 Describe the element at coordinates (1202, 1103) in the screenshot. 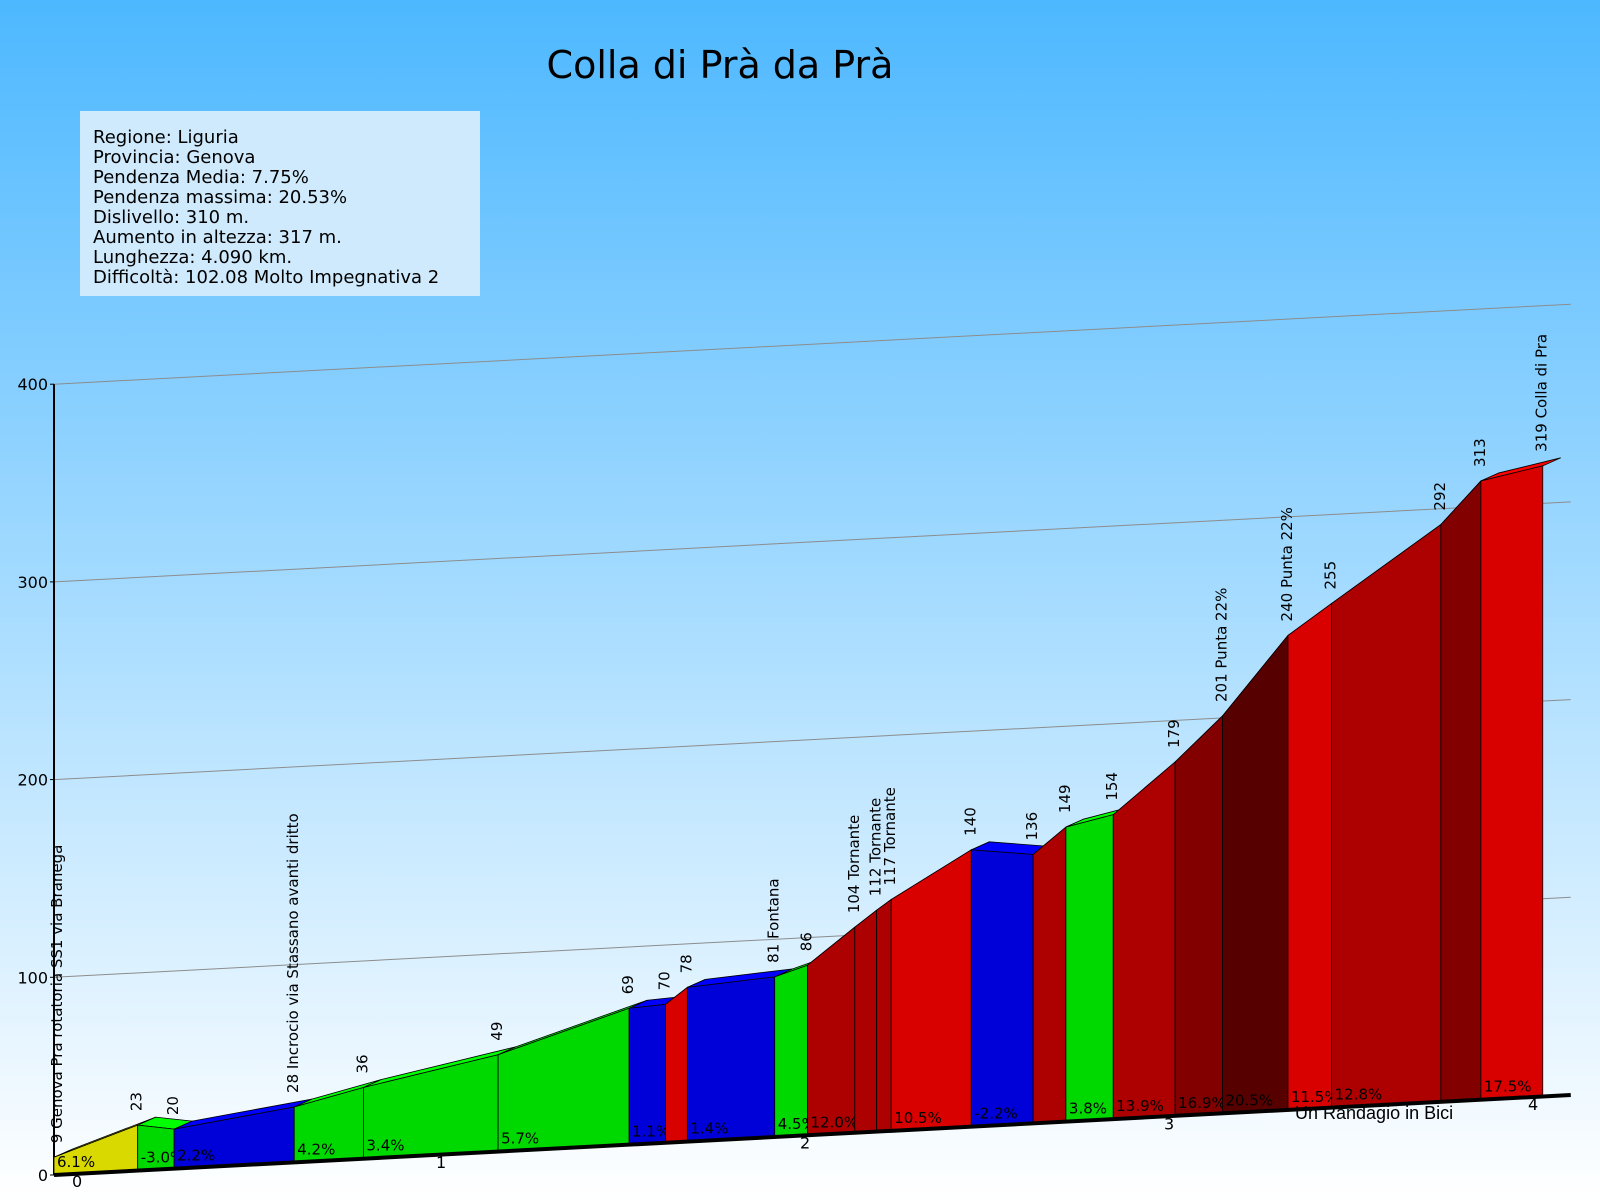

I see `segment-grade-label: 16.9%` at that location.